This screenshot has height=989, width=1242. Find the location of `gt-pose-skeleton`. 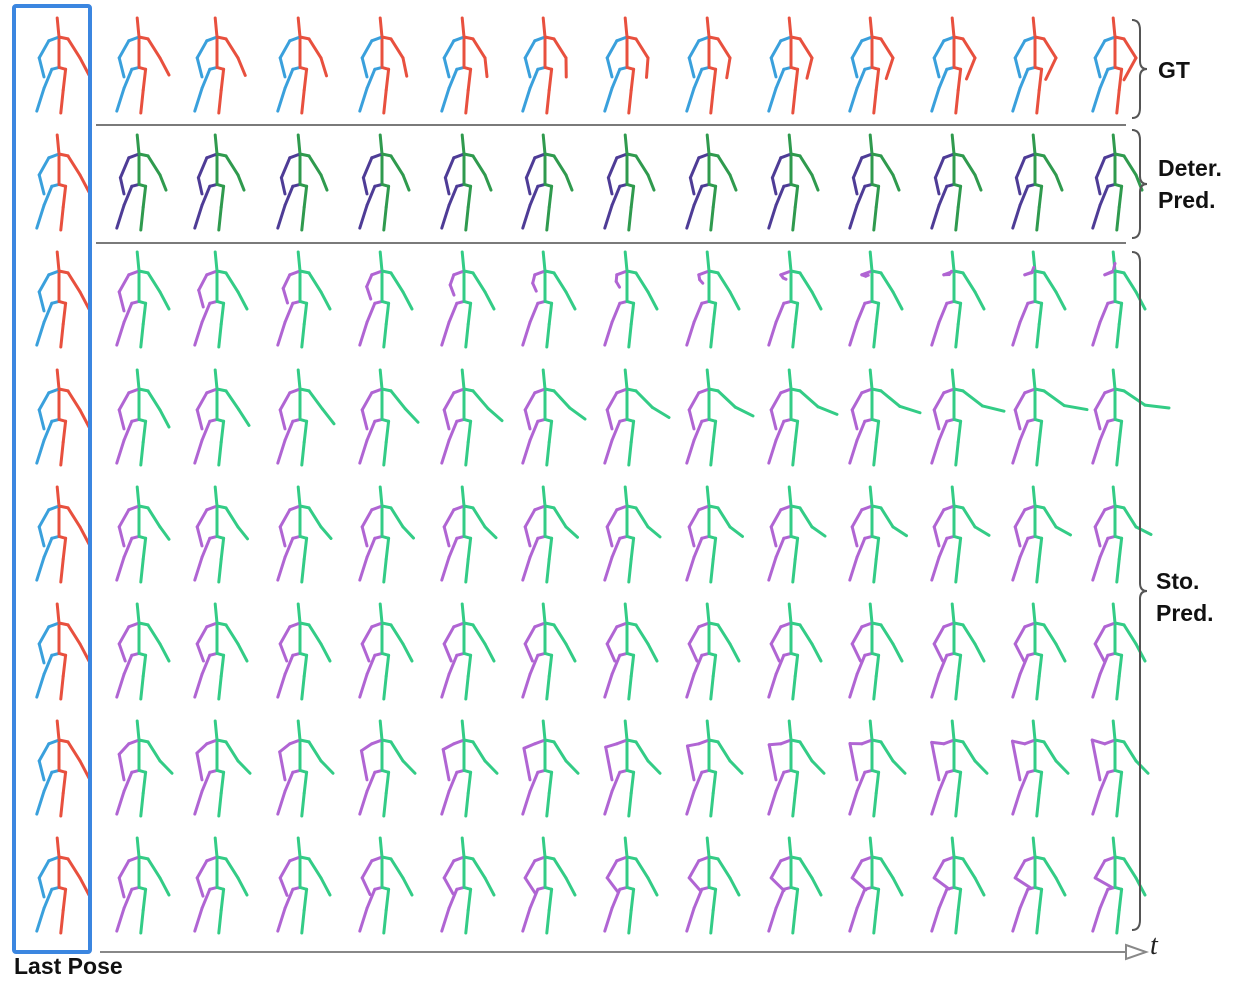

gt-pose-skeleton is located at coordinates (871, 65).